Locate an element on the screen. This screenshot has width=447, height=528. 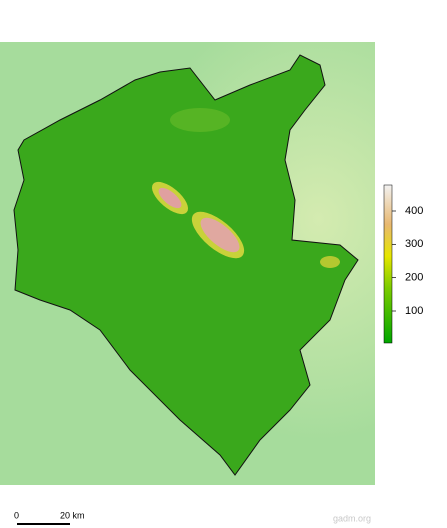
scale-end: 20 km is located at coordinates (72, 515).